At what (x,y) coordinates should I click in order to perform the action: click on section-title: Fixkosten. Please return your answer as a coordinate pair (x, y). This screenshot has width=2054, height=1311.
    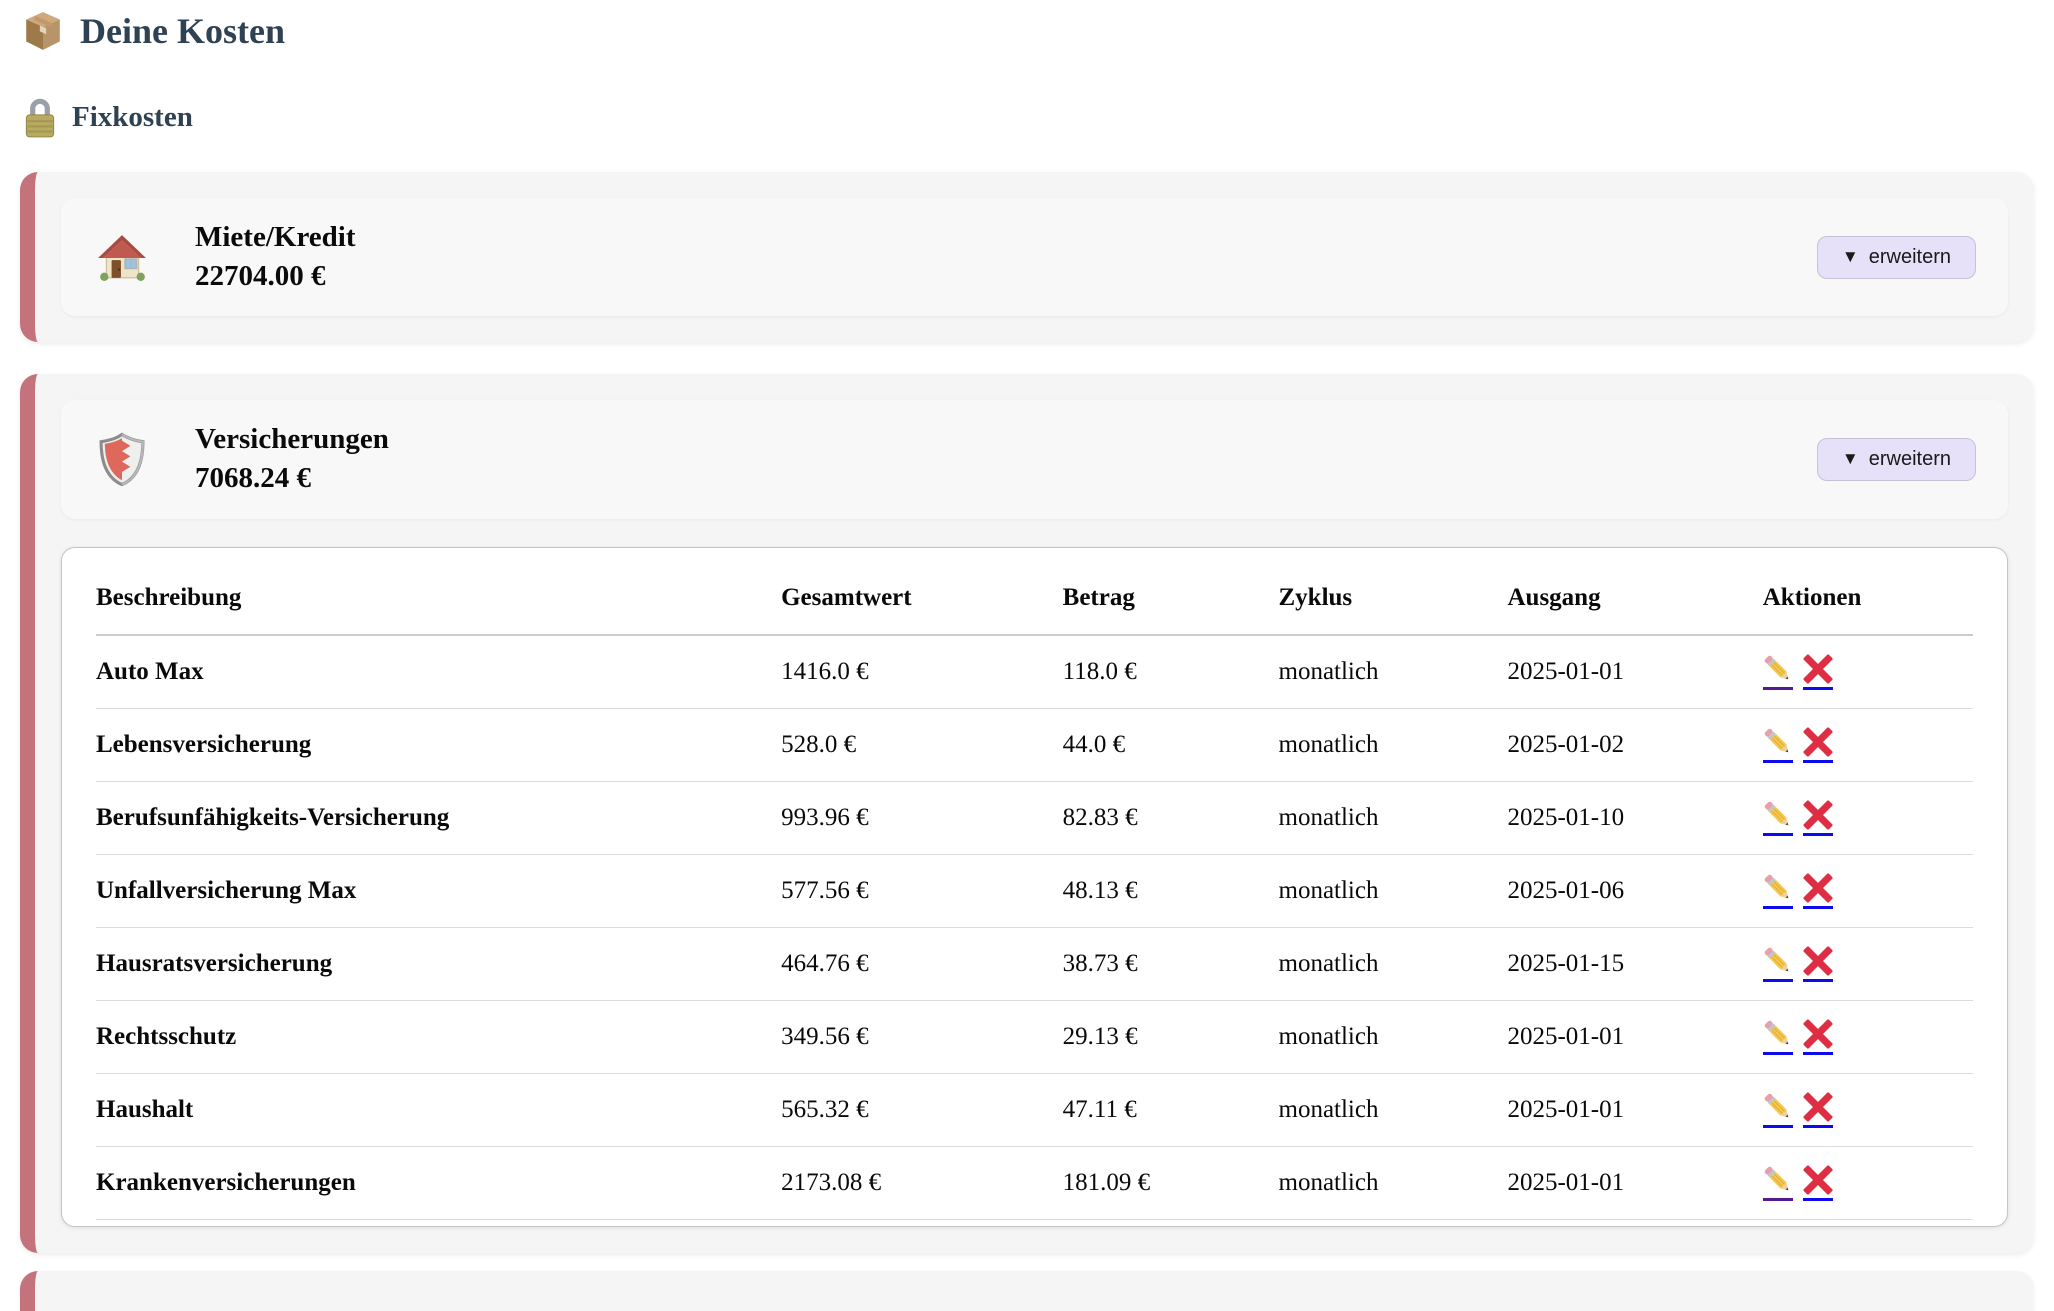
    Looking at the image, I should click on (1028, 117).